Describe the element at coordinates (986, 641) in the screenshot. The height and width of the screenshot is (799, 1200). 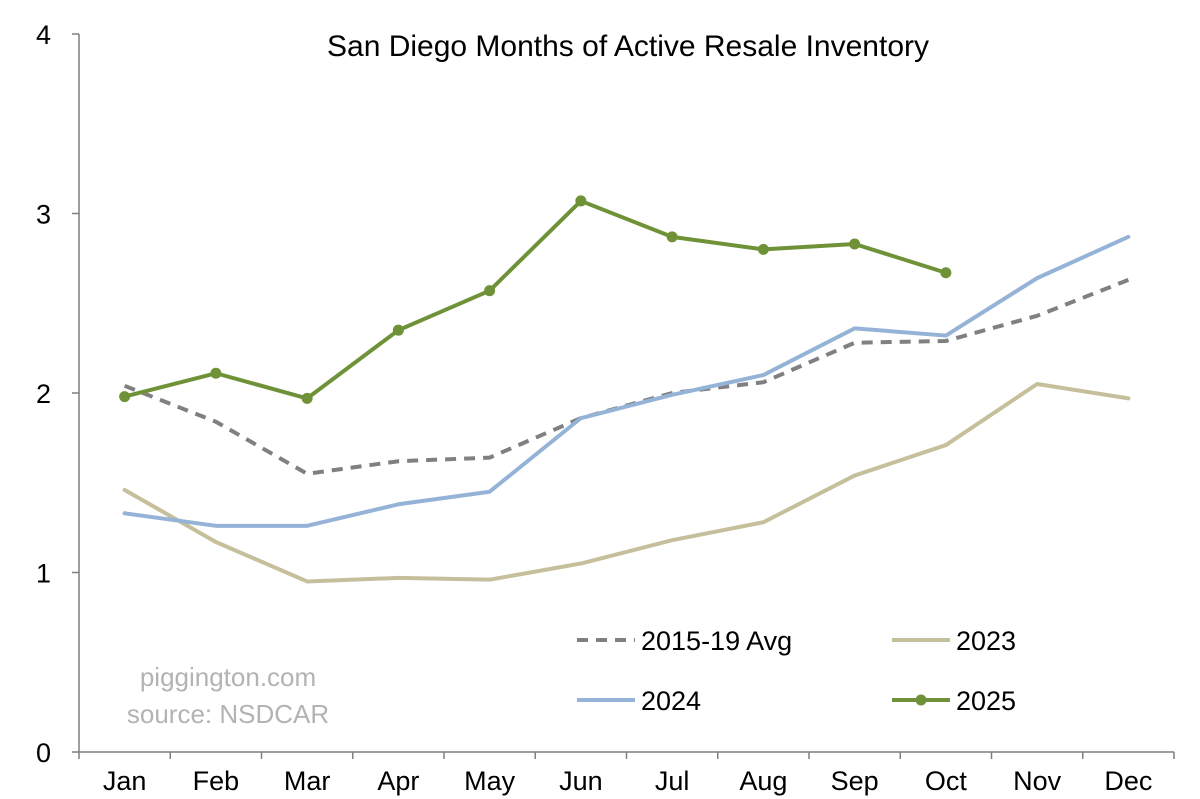
I see `legend-label: 2023` at that location.